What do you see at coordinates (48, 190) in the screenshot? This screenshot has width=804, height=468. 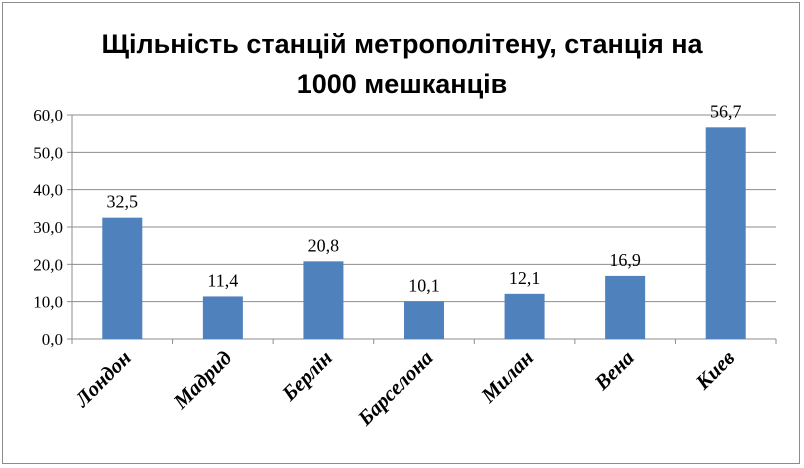 I see `y-tick-label: 40,0` at bounding box center [48, 190].